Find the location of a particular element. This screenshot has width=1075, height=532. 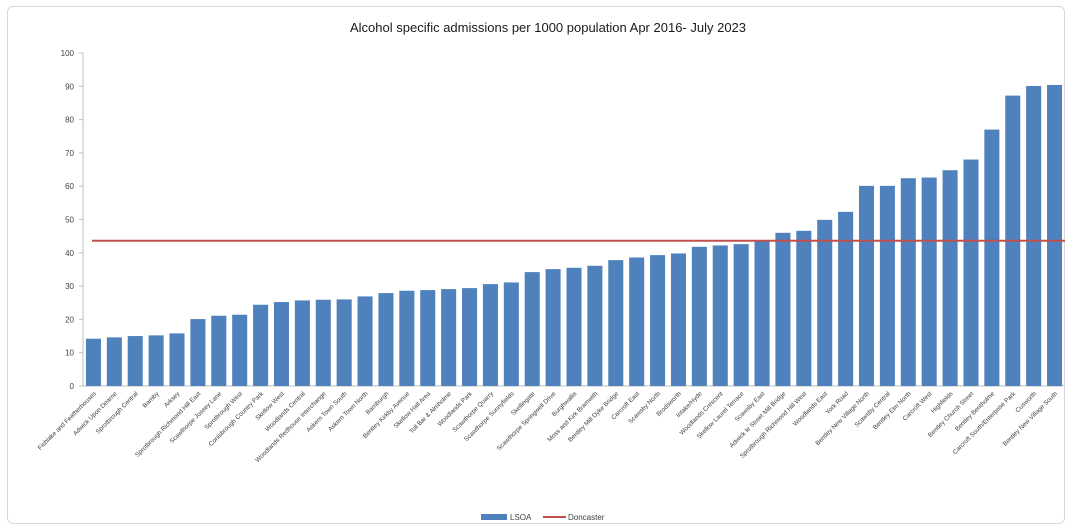

x-tick-label: Sprotbrough Central is located at coordinates (117, 412).